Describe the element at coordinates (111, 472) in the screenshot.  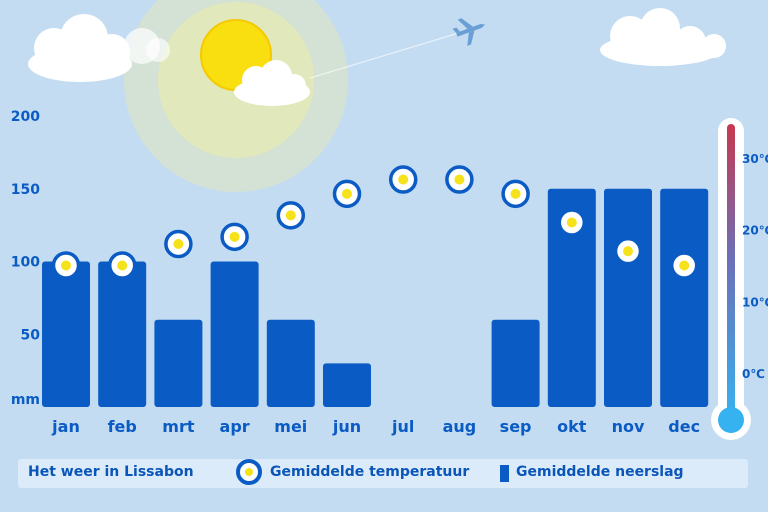
I see `legend-title: Het weer in Lissabon` at that location.